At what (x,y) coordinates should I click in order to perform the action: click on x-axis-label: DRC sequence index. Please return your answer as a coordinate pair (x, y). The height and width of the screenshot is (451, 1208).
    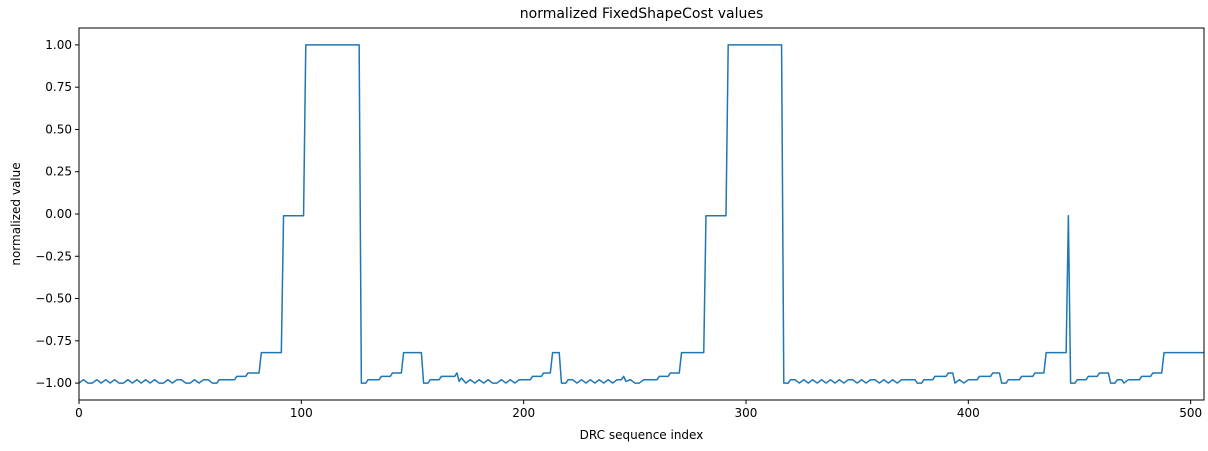
    Looking at the image, I should click on (642, 435).